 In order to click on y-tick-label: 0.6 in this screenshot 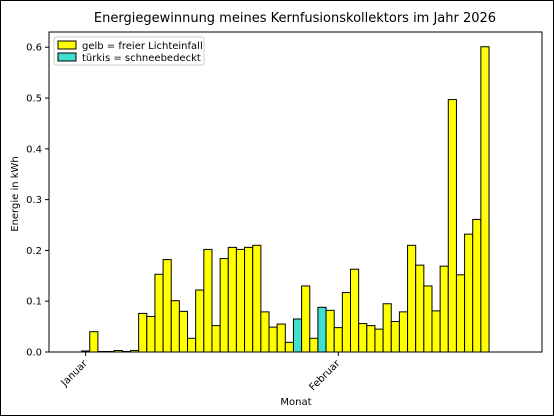, I will do `click(34, 48)`.